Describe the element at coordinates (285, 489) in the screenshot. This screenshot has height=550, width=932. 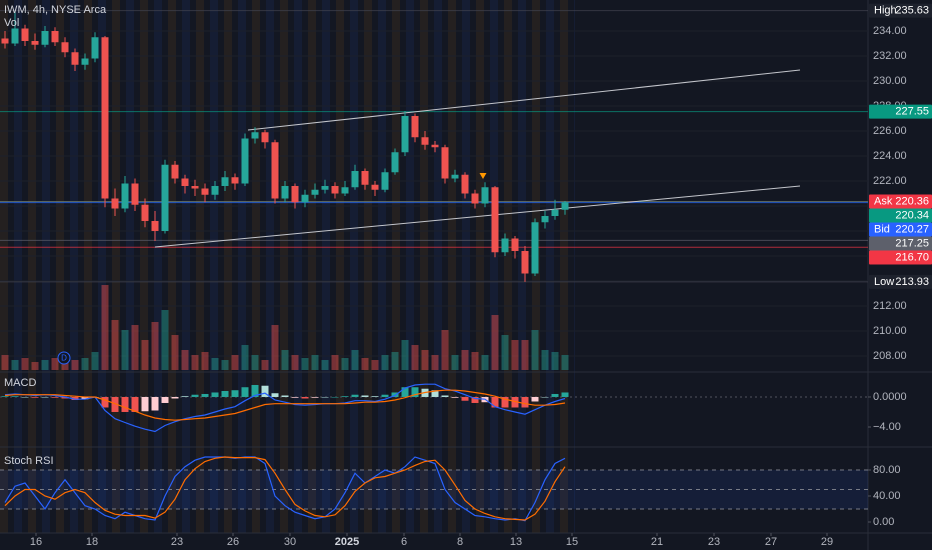
I see `stoch-line` at that location.